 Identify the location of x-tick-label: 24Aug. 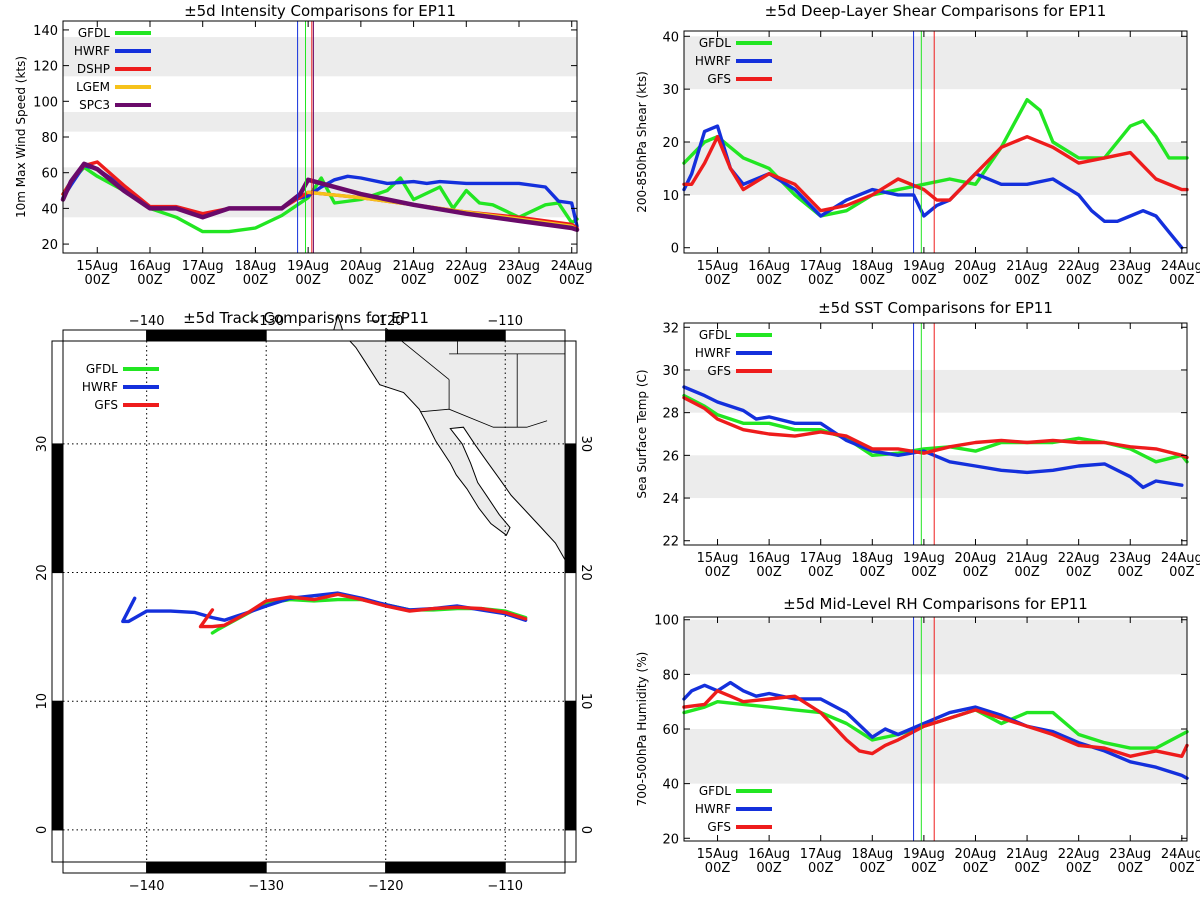
(1180, 854).